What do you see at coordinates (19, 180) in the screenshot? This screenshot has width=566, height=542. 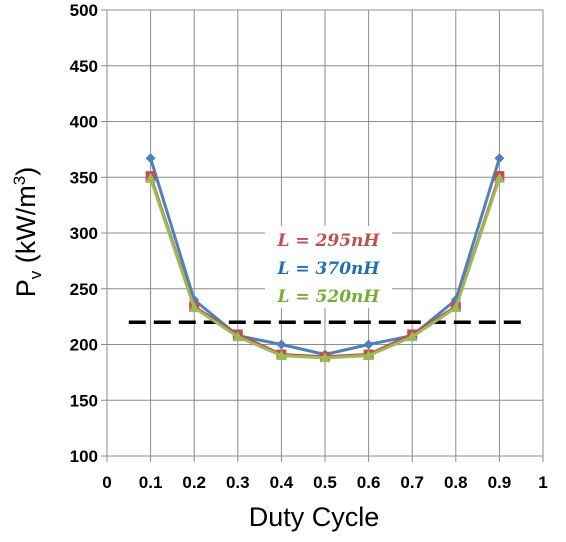 I see `y-axis-title-superscript: 3` at bounding box center [19, 180].